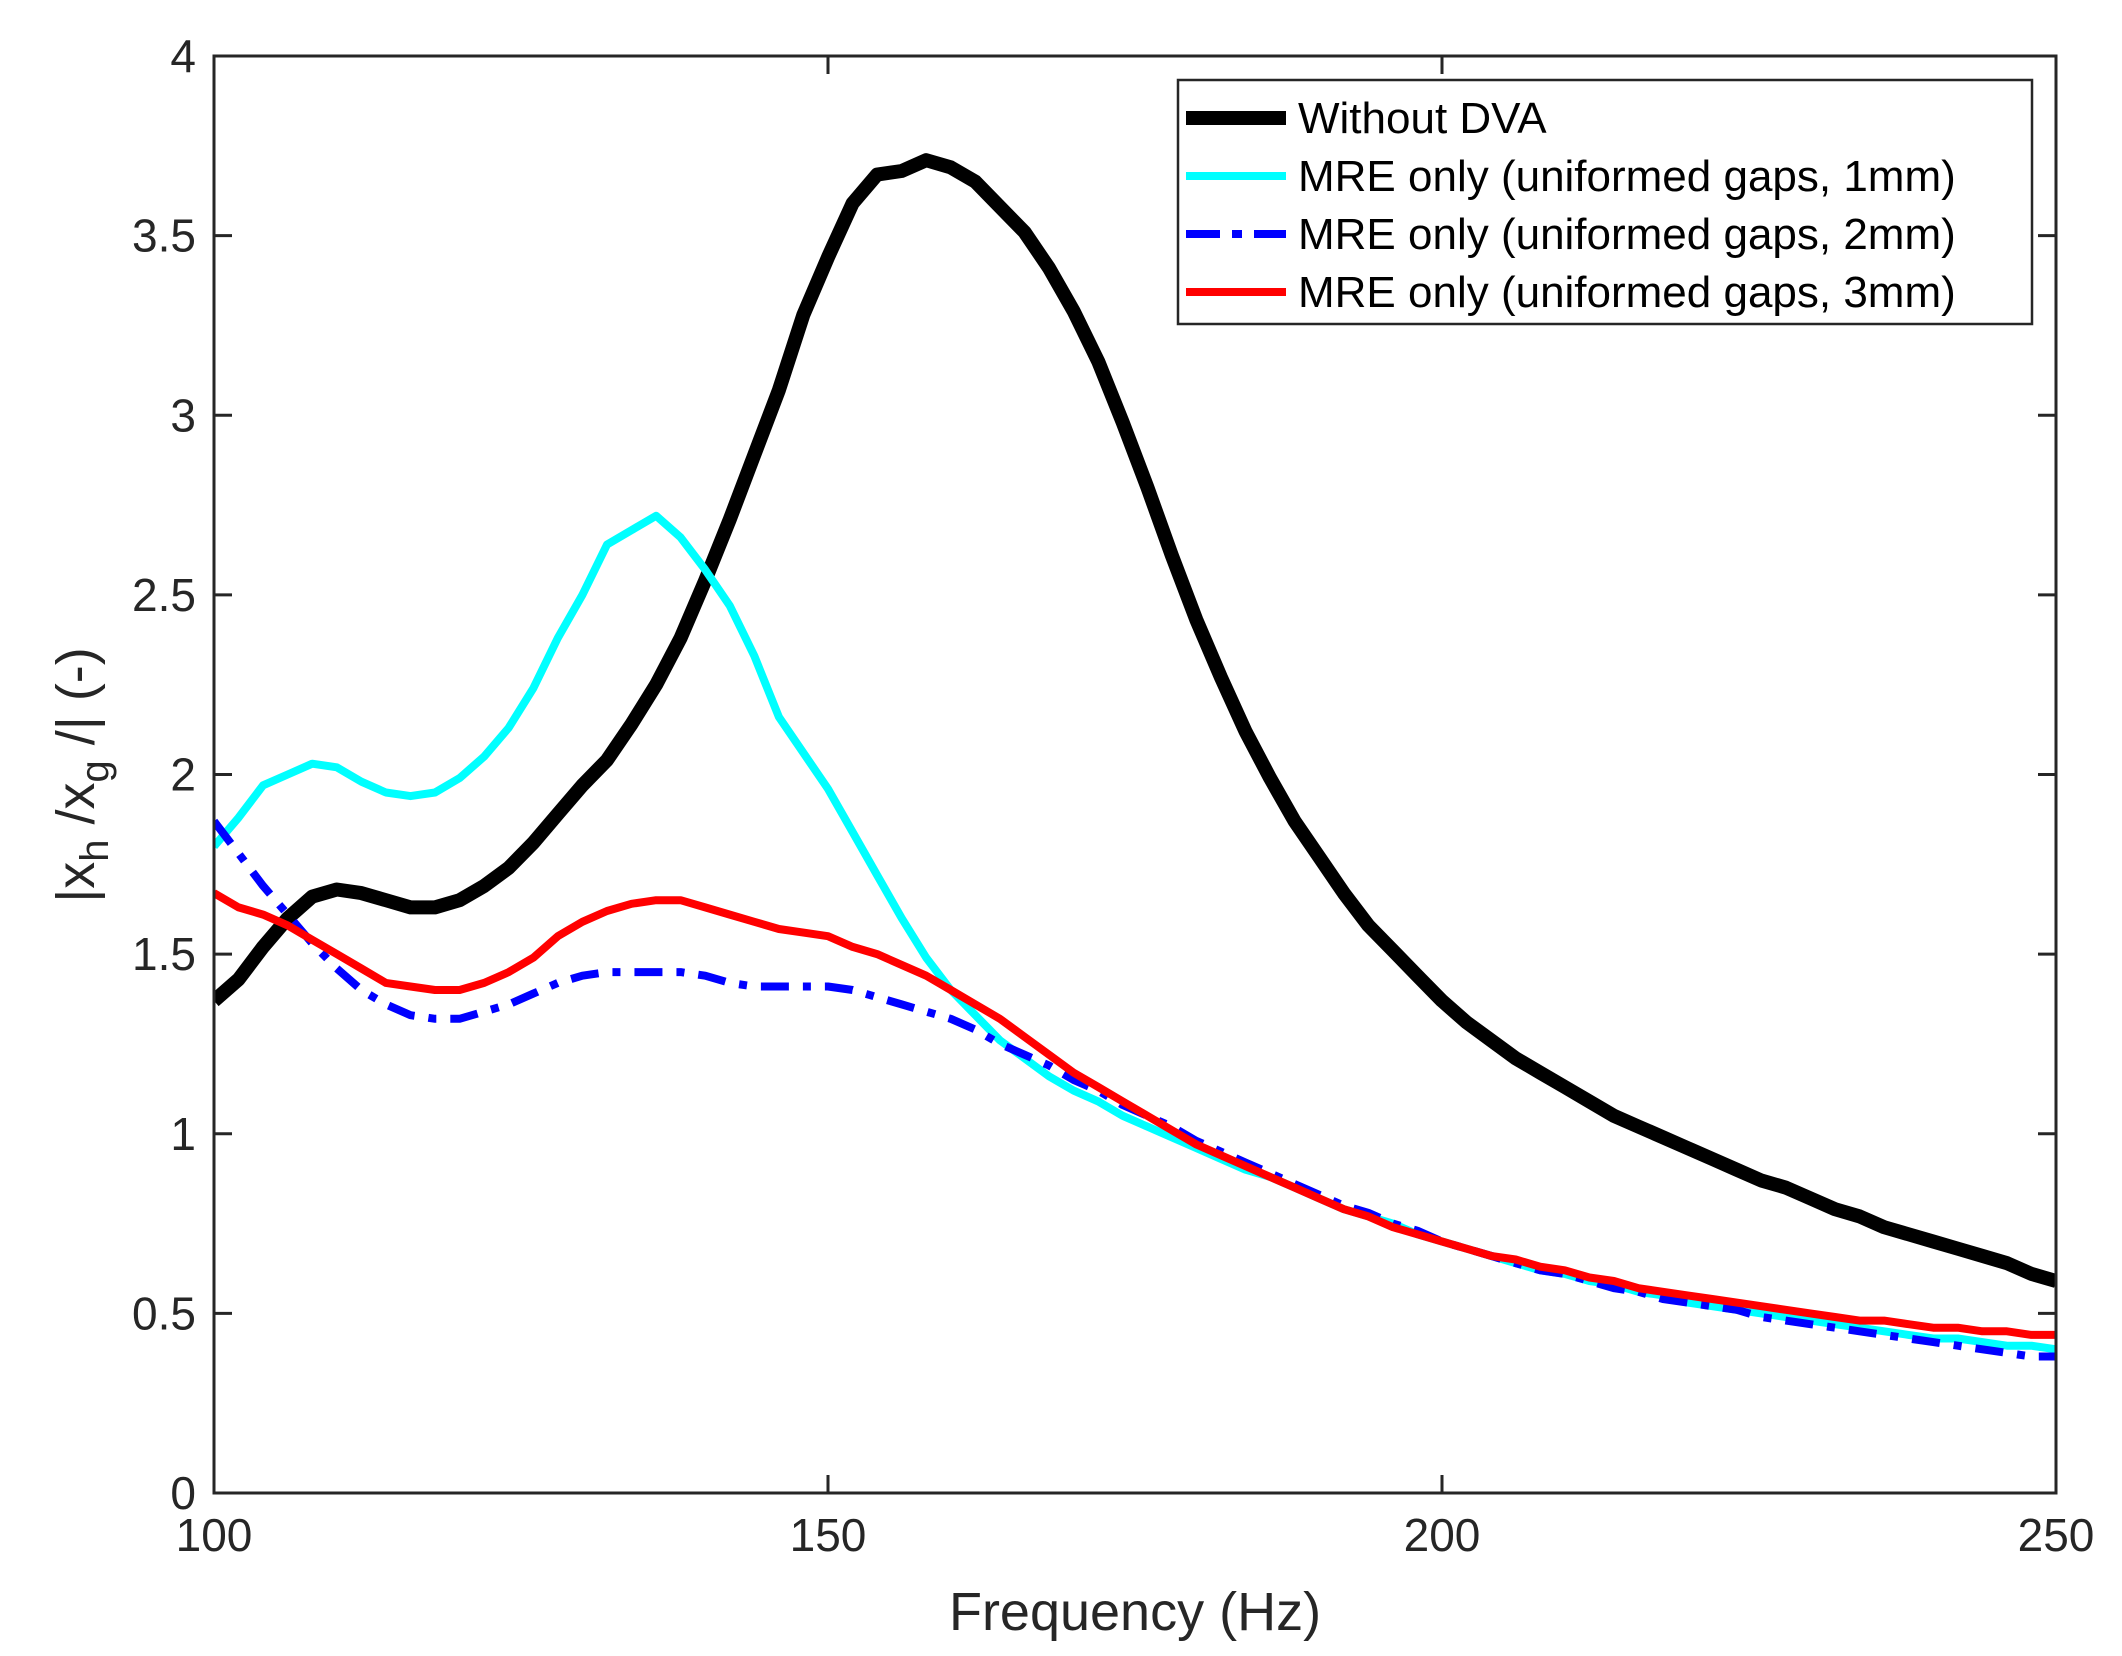 This screenshot has height=1656, width=2122. What do you see at coordinates (76, 810) in the screenshot?
I see `y-axis-title-part: /x` at bounding box center [76, 810].